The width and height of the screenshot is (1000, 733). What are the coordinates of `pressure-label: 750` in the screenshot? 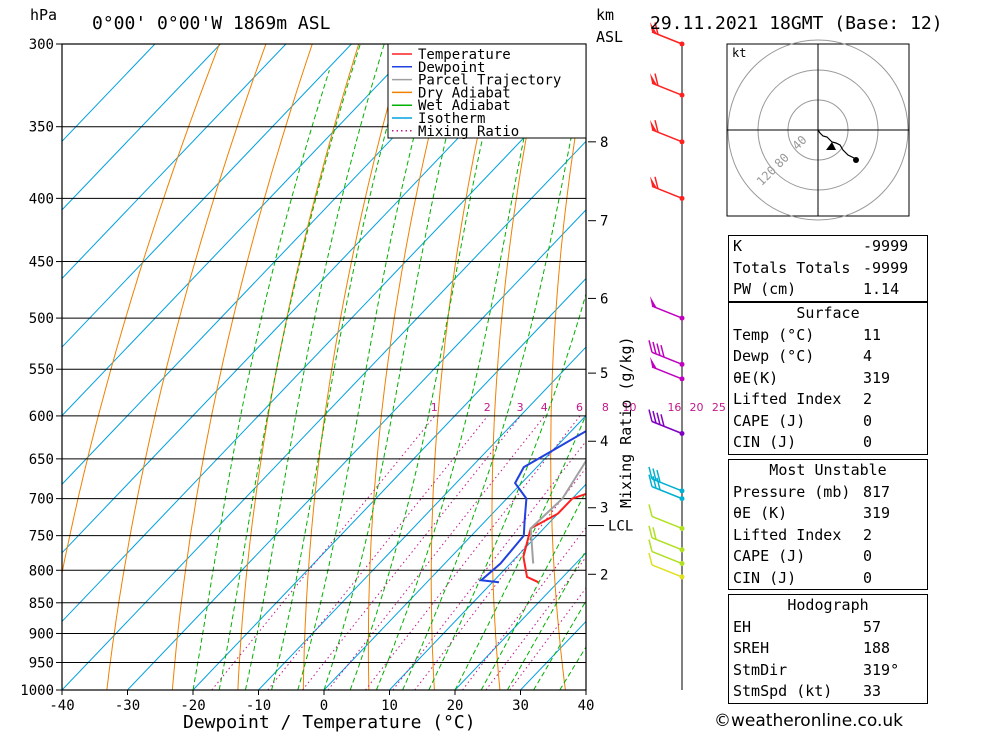 It's located at (41, 537).